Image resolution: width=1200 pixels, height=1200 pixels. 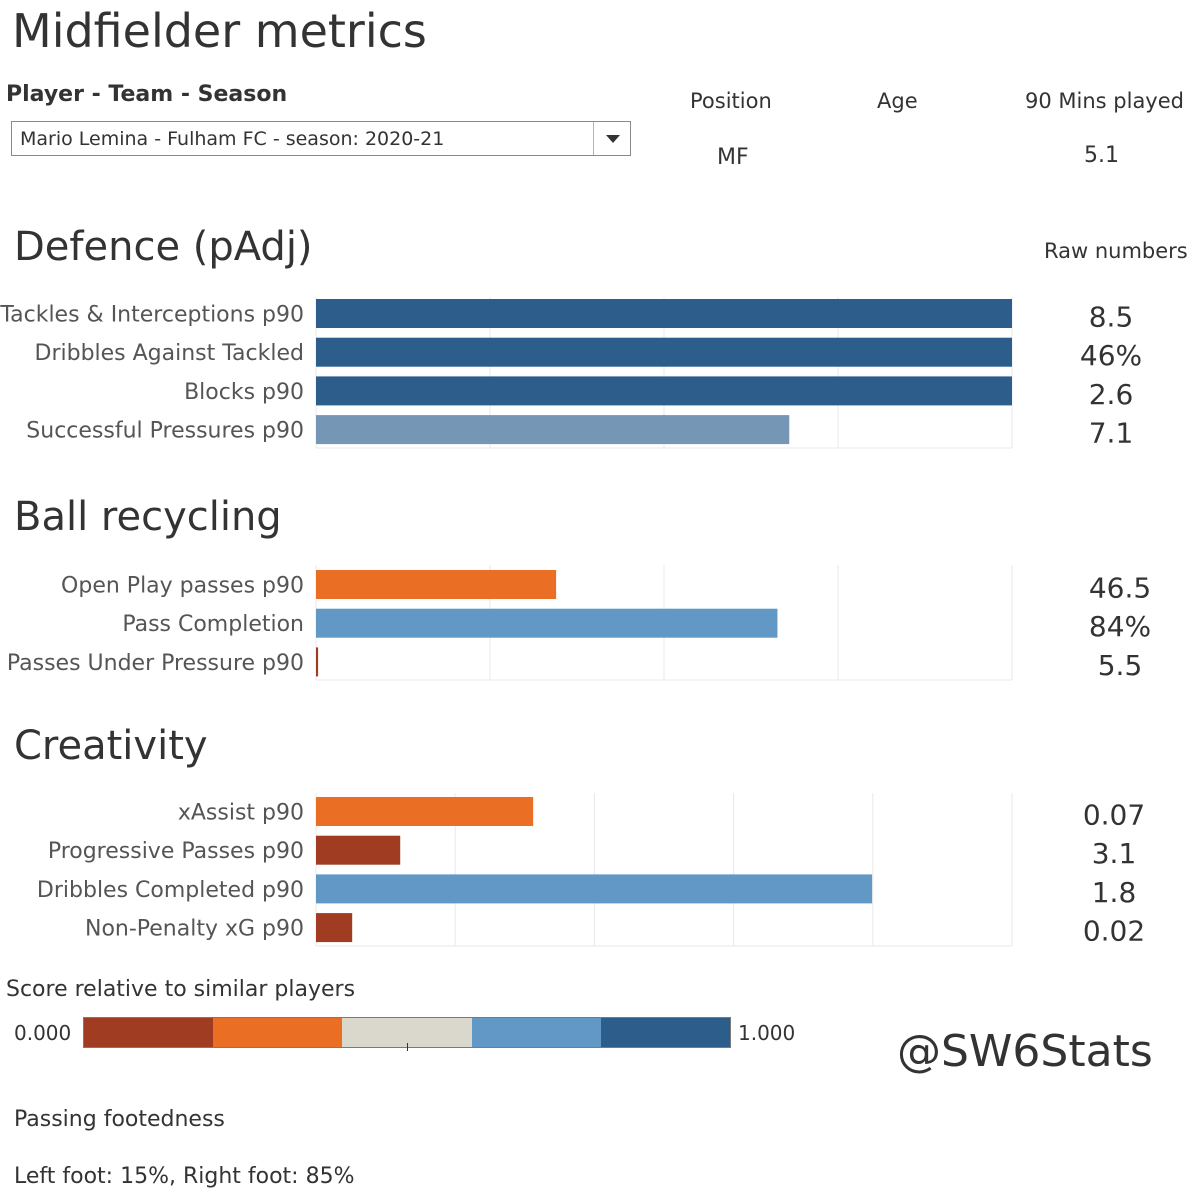 I want to click on chevron-down-icon, so click(x=613, y=139).